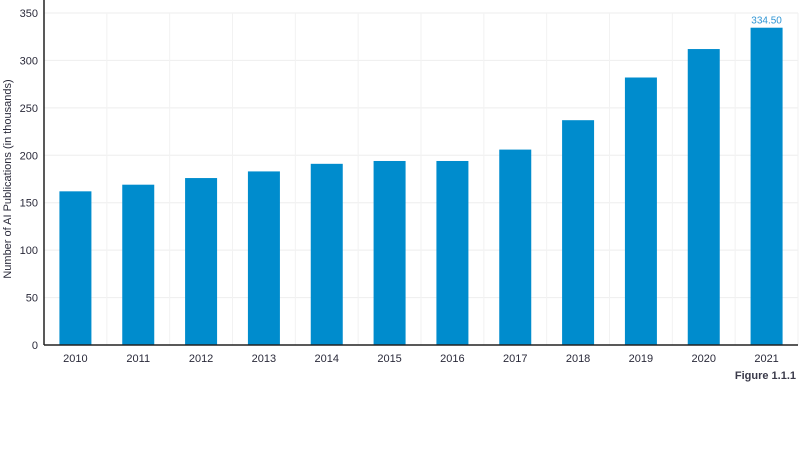 The width and height of the screenshot is (800, 458). I want to click on bar-2020, so click(703, 197).